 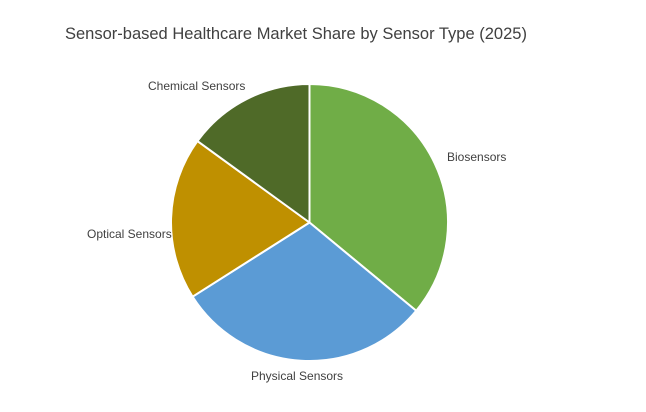 I want to click on slice-label-biosensors: Biosensors, so click(x=477, y=157).